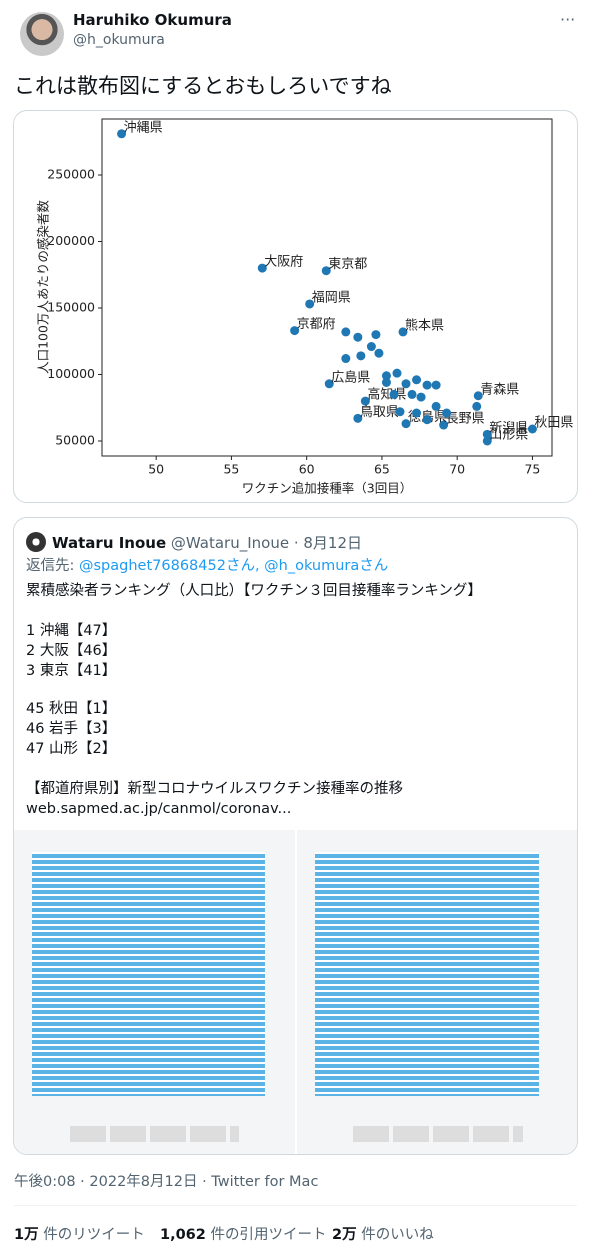 Image resolution: width=591 pixels, height=1253 pixels. Describe the element at coordinates (254, 591) in the screenshot. I see `quoted-heading: 累積感染者ランキング（人口比）【ワクチン３回目接種率ランキング】` at that location.